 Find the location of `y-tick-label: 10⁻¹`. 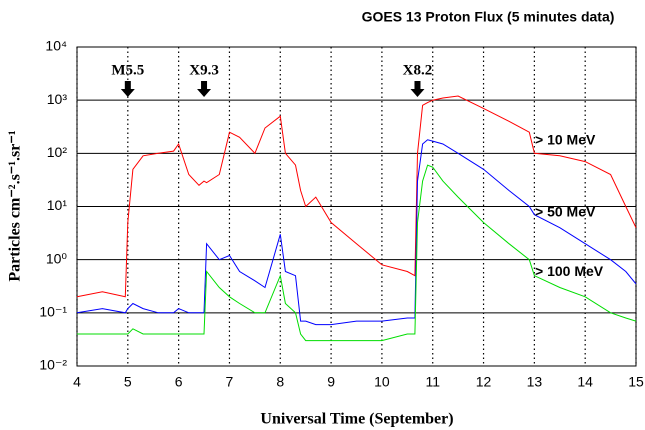

y-tick-label: 10⁻¹ is located at coordinates (53, 312).